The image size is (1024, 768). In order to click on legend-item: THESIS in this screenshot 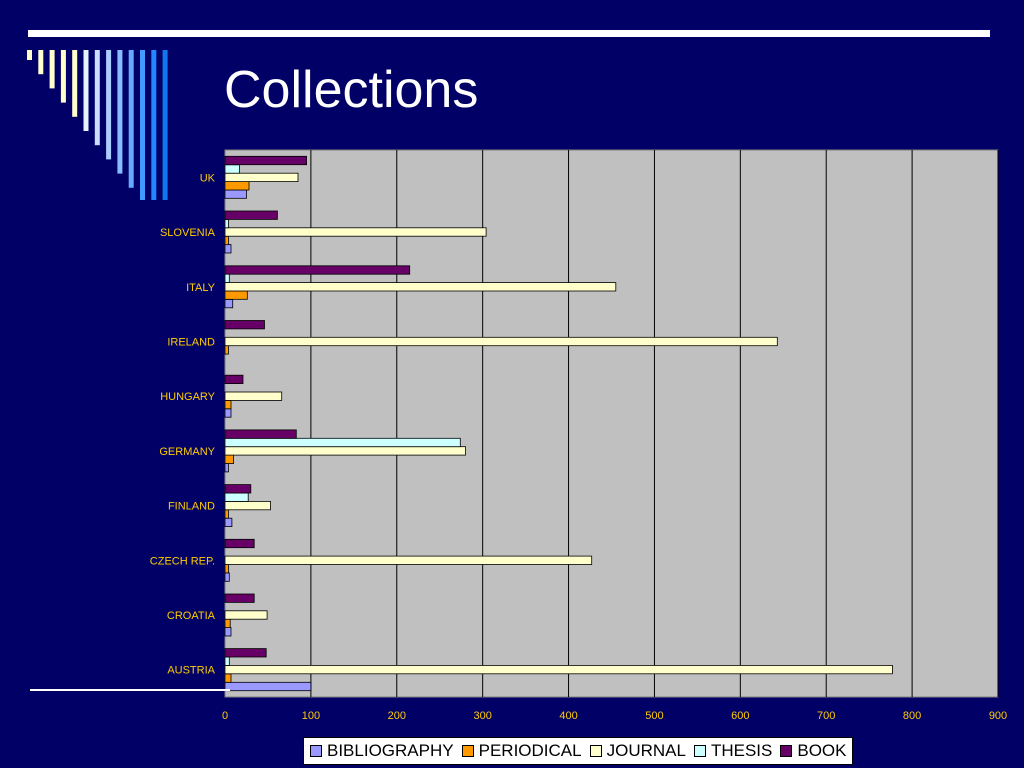, I will do `click(733, 751)`.